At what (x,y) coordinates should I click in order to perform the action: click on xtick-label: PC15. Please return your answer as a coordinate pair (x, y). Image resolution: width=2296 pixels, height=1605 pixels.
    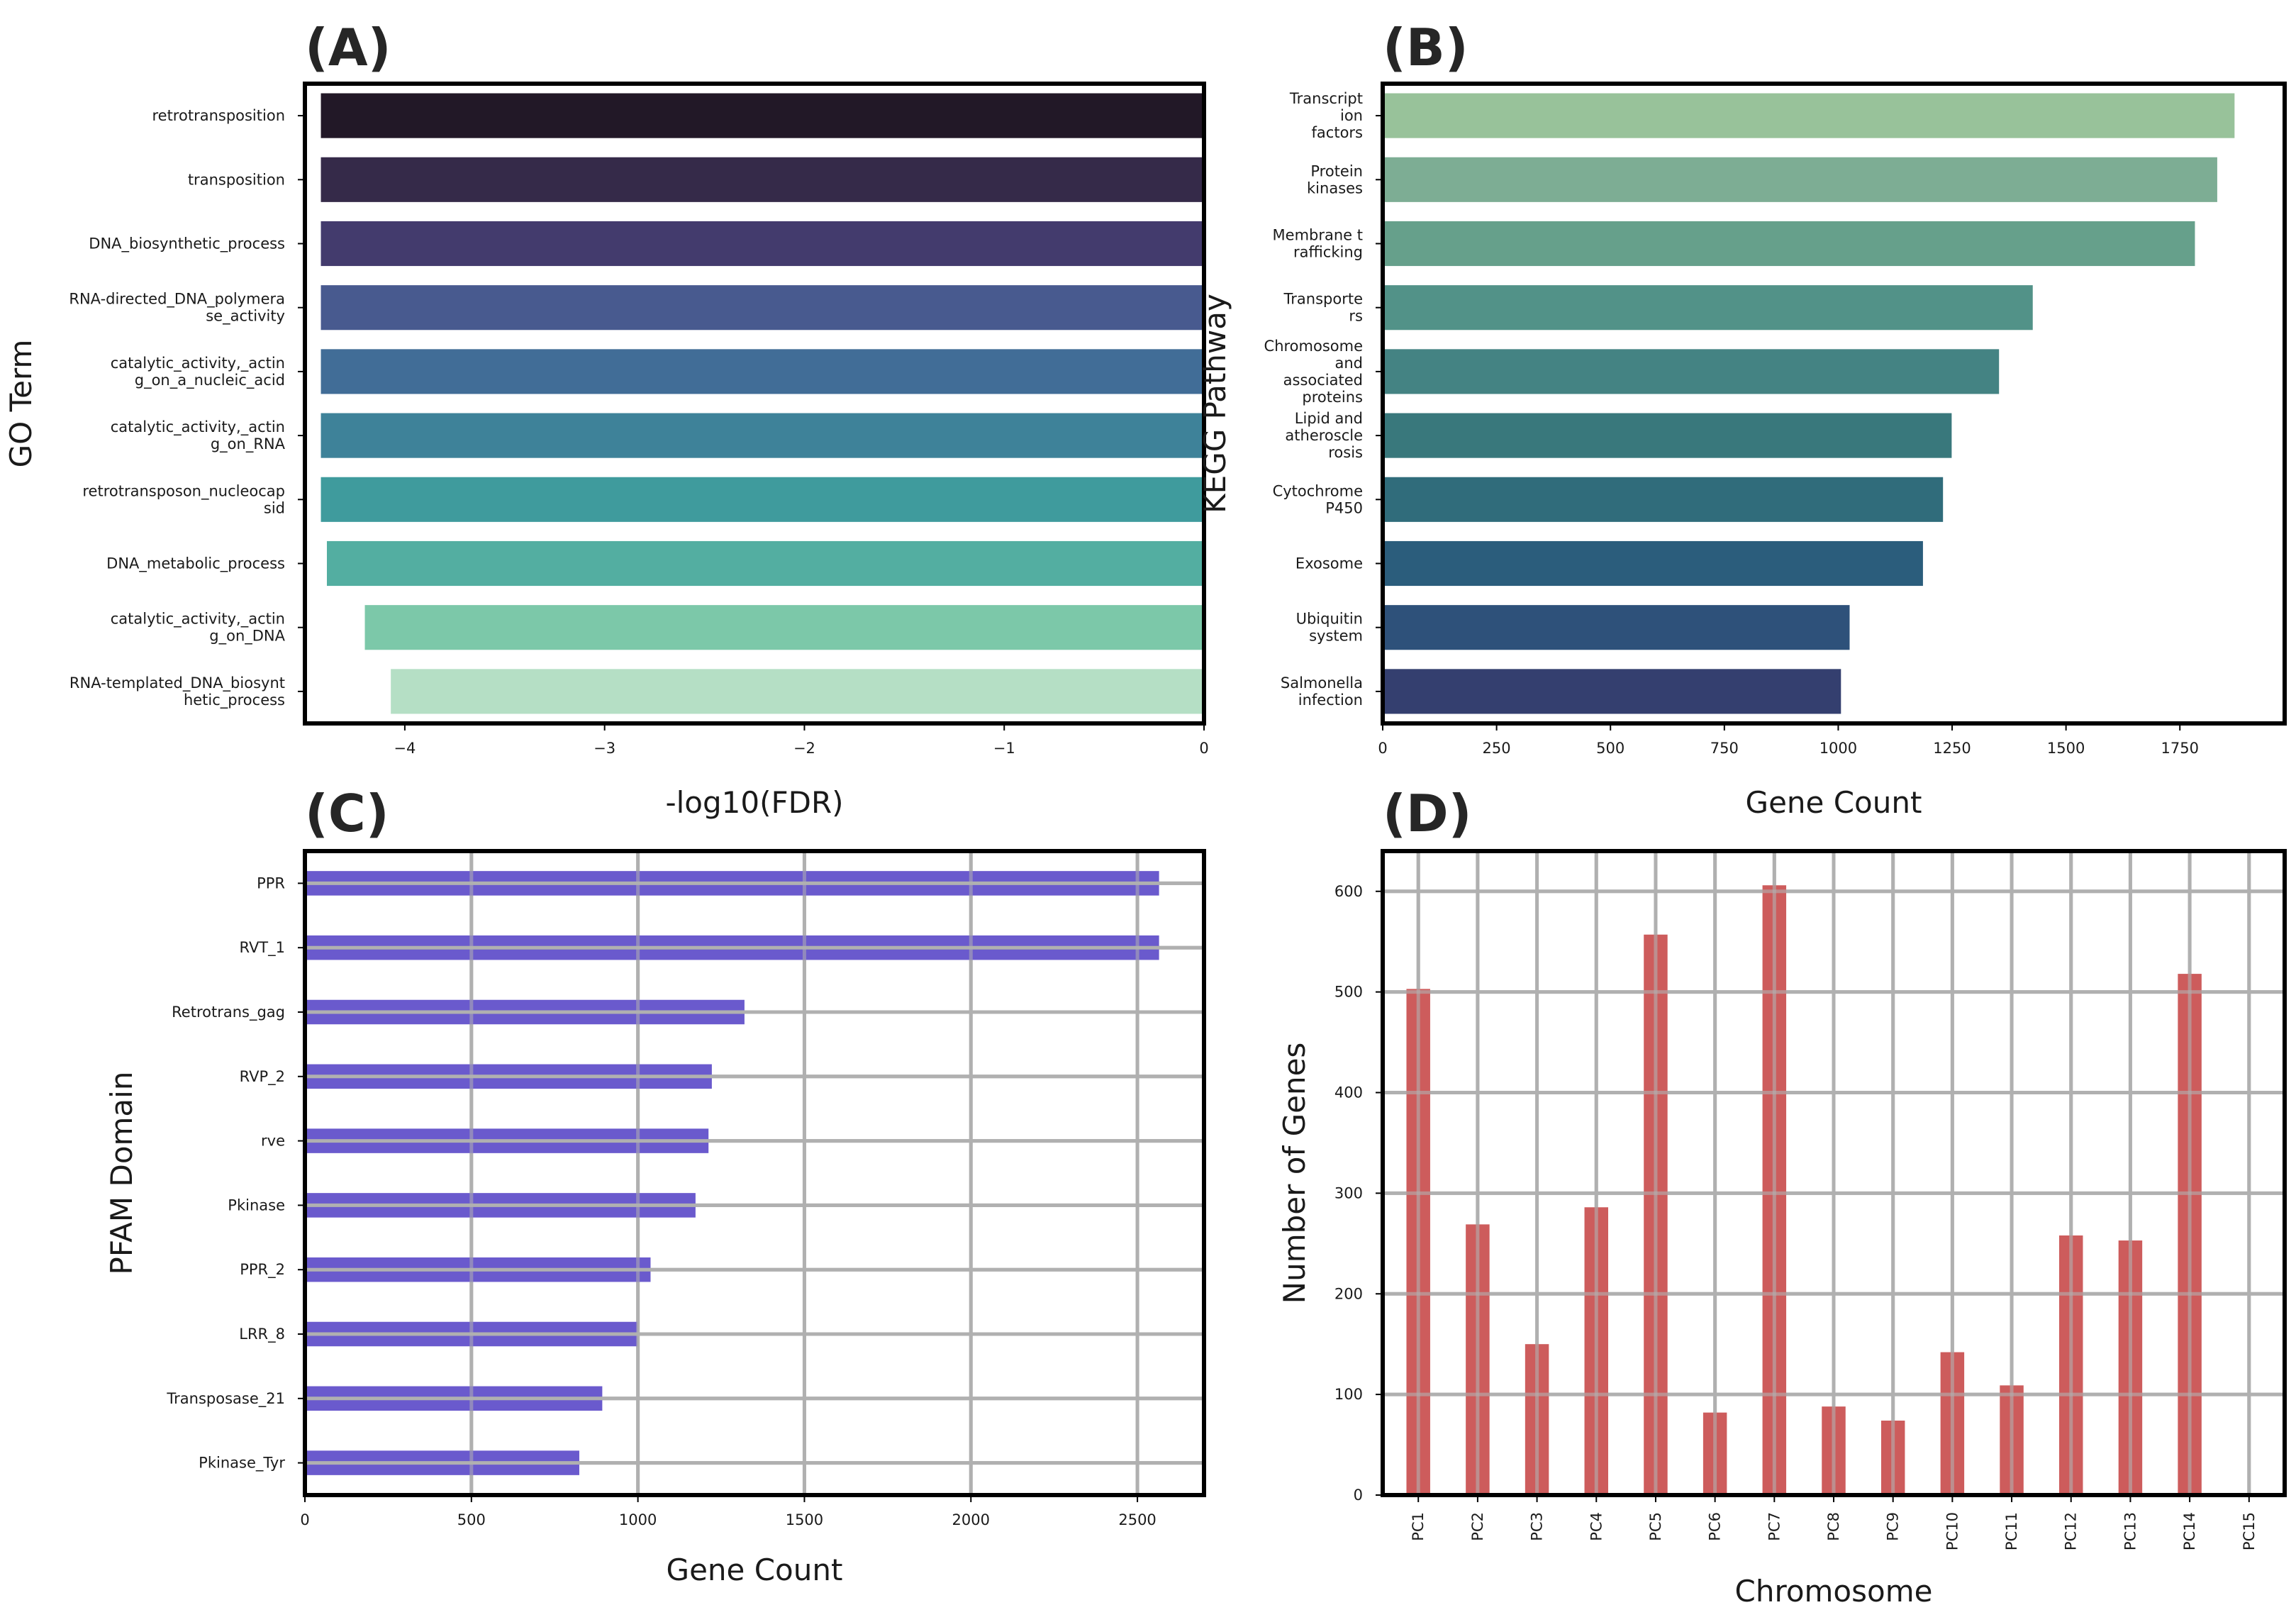
    Looking at the image, I should click on (2249, 1531).